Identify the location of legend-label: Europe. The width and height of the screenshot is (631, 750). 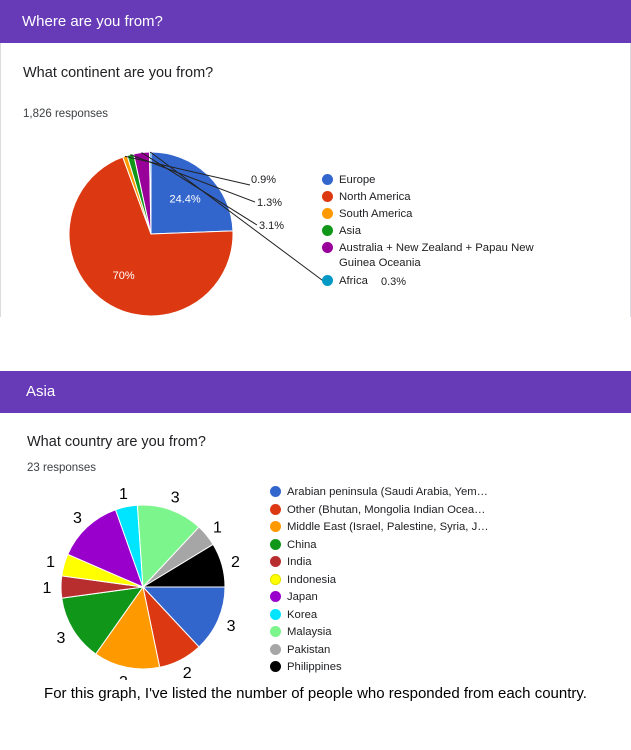
(357, 180).